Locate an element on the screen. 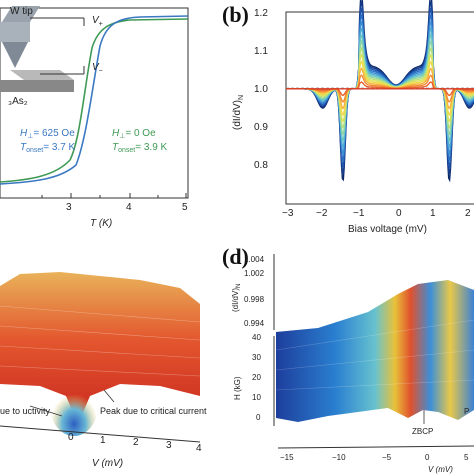  c-xtick-4: 4 is located at coordinates (199, 448).